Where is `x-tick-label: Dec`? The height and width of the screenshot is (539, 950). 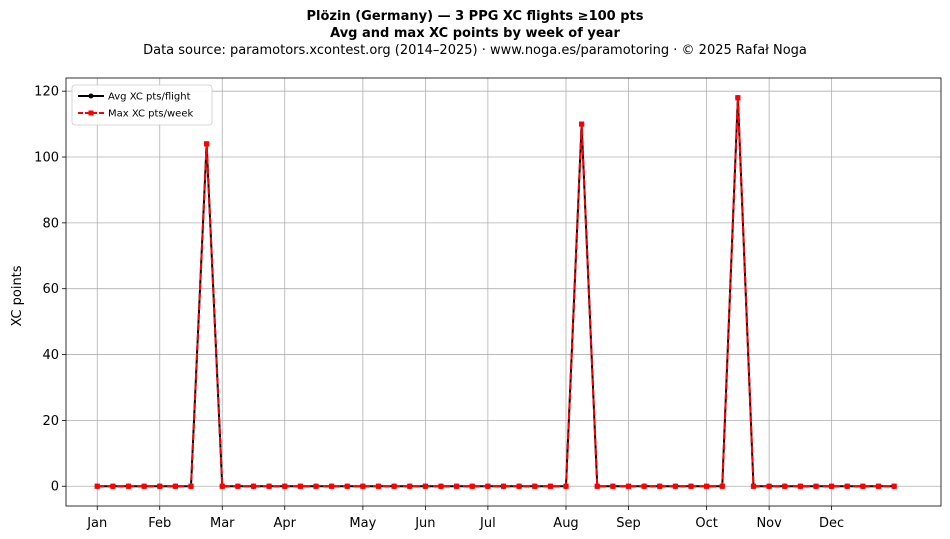
x-tick-label: Dec is located at coordinates (831, 523).